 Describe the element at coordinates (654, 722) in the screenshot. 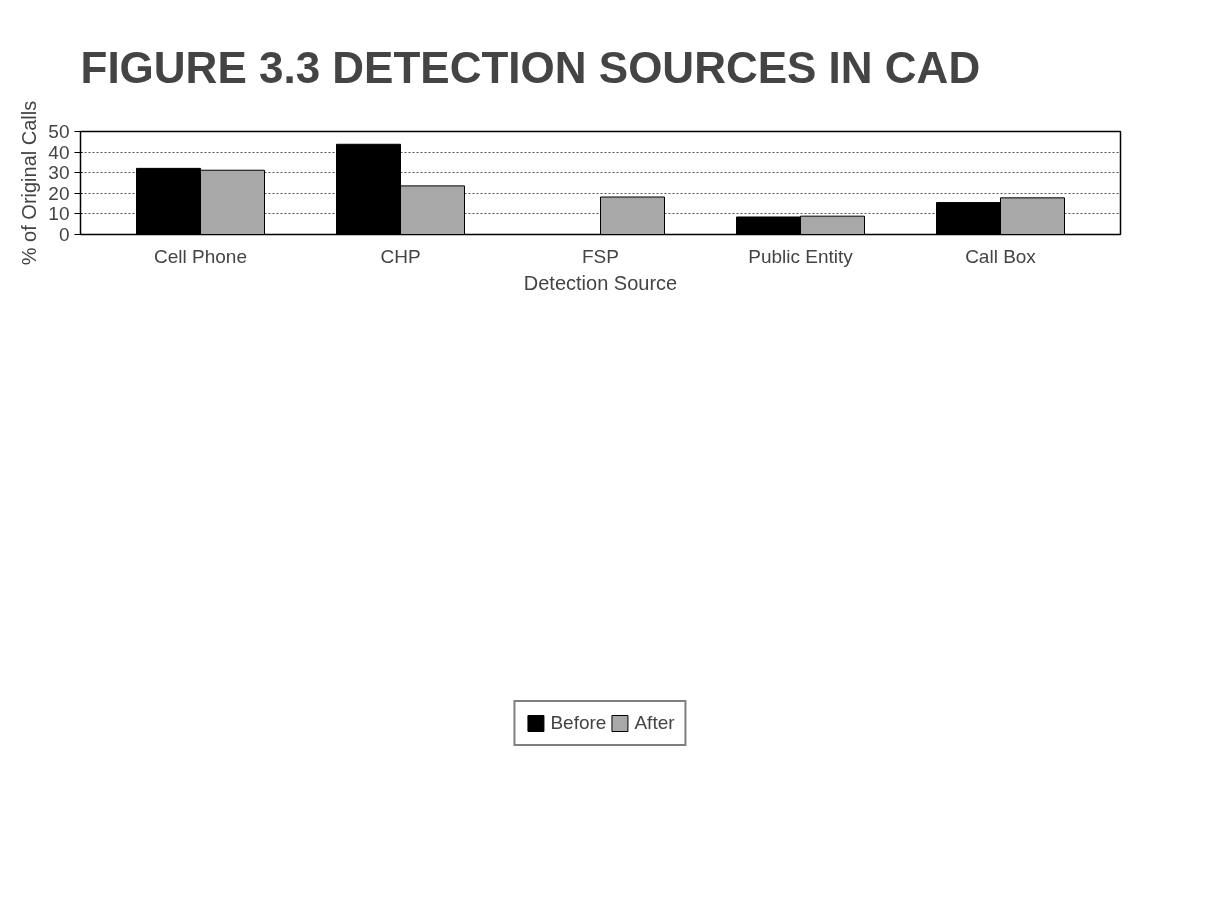

I see `legend-label: After` at that location.